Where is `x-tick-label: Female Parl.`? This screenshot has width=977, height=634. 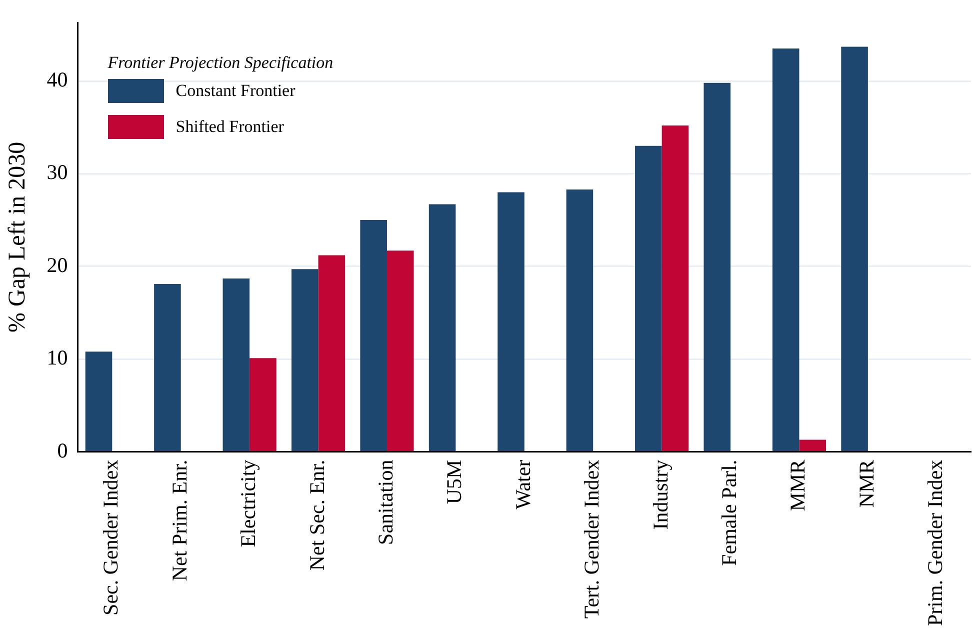 x-tick-label: Female Parl. is located at coordinates (729, 513).